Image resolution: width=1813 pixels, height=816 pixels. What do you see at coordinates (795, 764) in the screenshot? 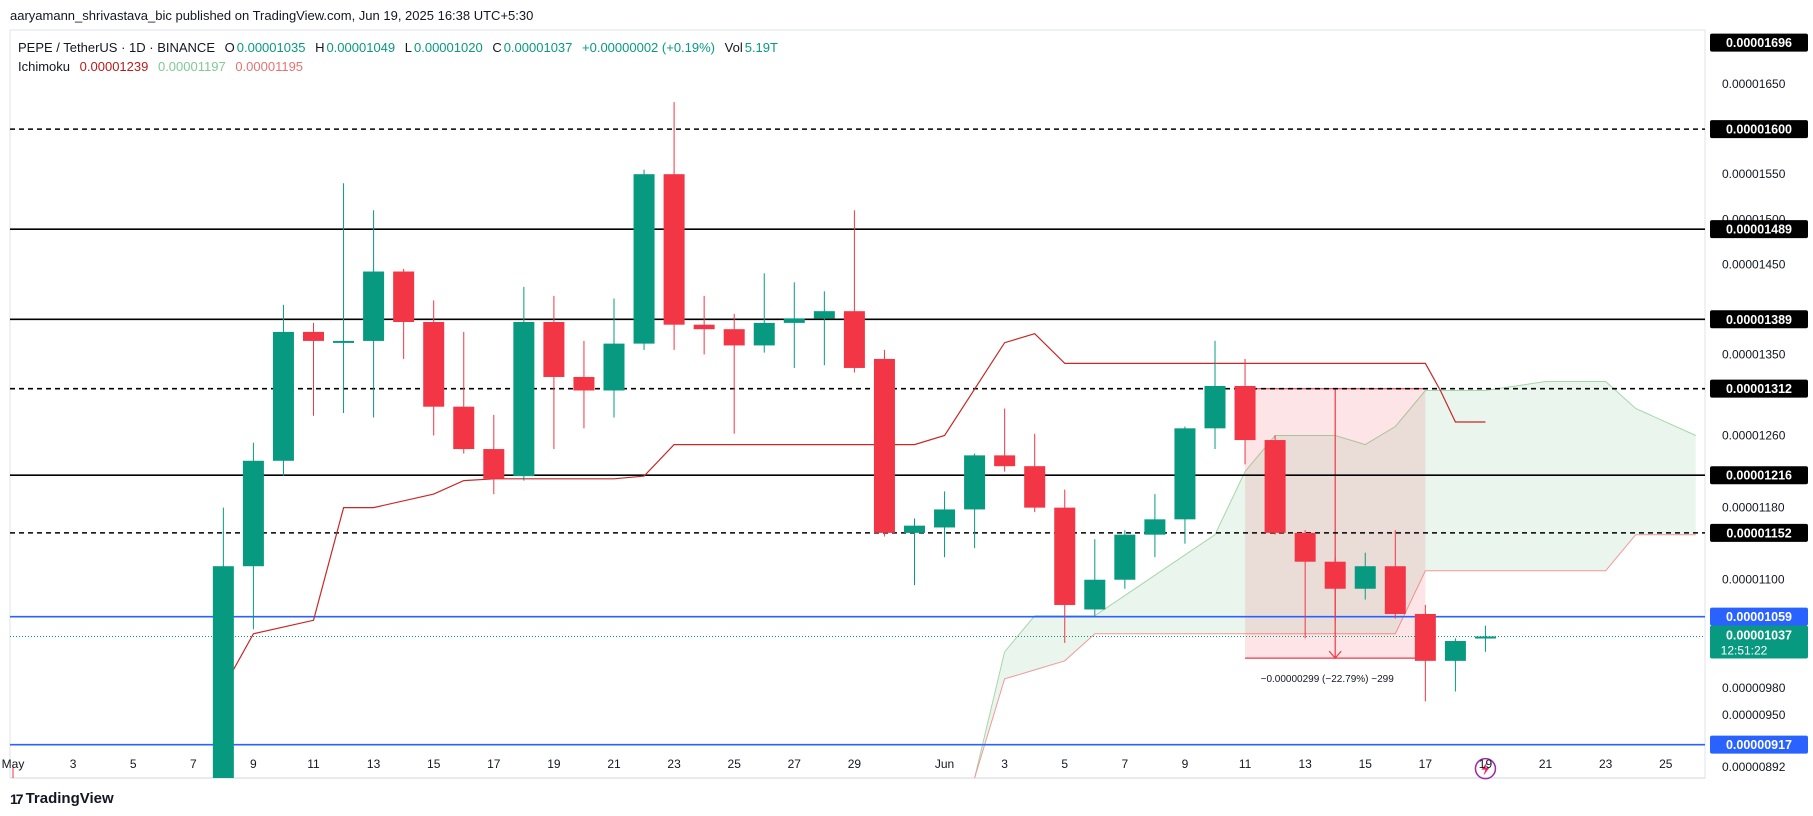
I see `x-tick-label-13: 27` at bounding box center [795, 764].